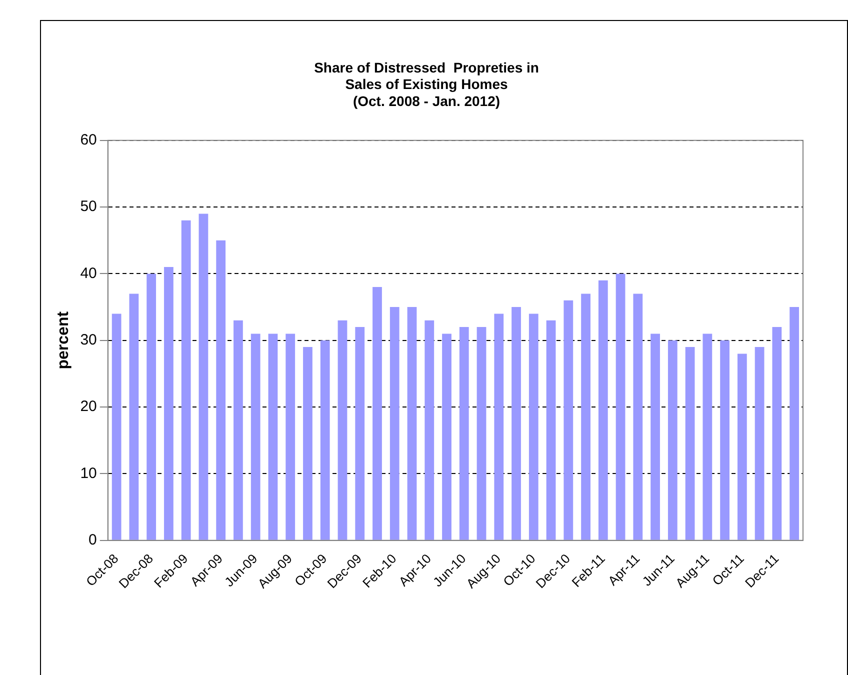 The width and height of the screenshot is (848, 675). What do you see at coordinates (426, 84) in the screenshot?
I see `chart-title: Share of Distressed Propreties in Sales of Existing Homes (Oct. 2008 - Jan. 2012)` at bounding box center [426, 84].